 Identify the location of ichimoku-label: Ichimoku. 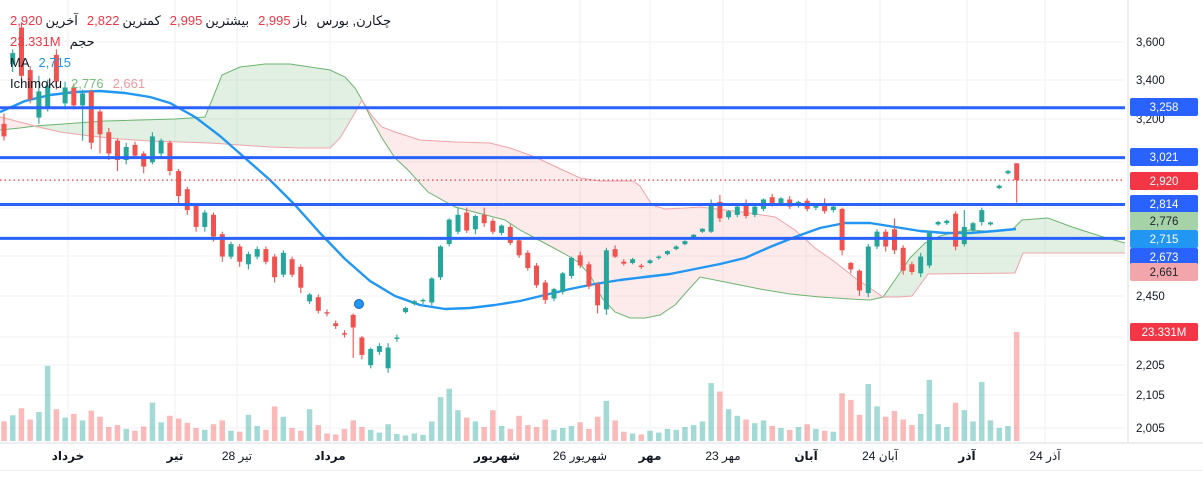
(36, 83).